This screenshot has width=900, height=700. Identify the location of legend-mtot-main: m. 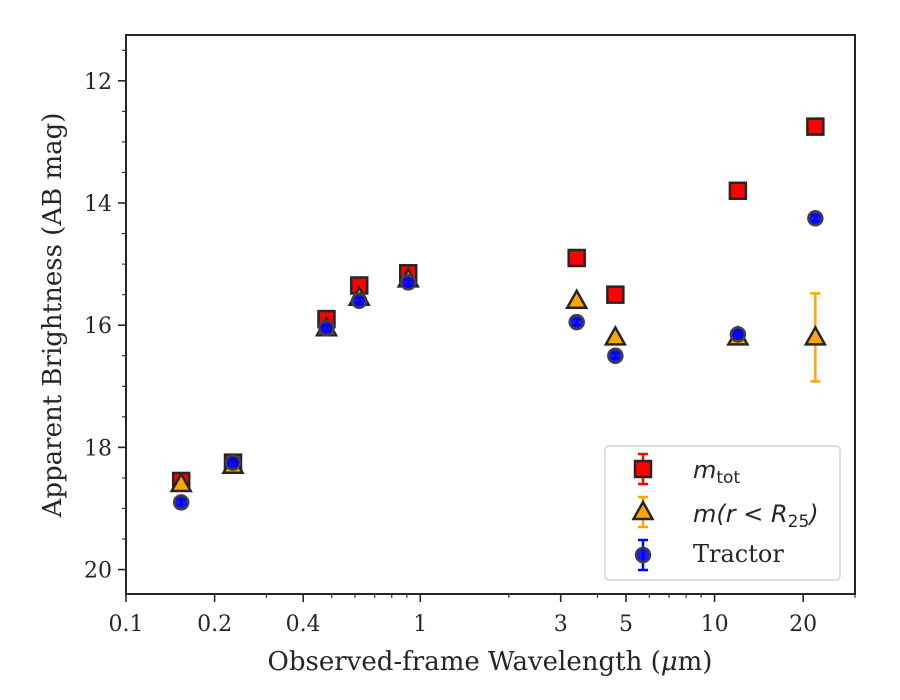
(704, 470).